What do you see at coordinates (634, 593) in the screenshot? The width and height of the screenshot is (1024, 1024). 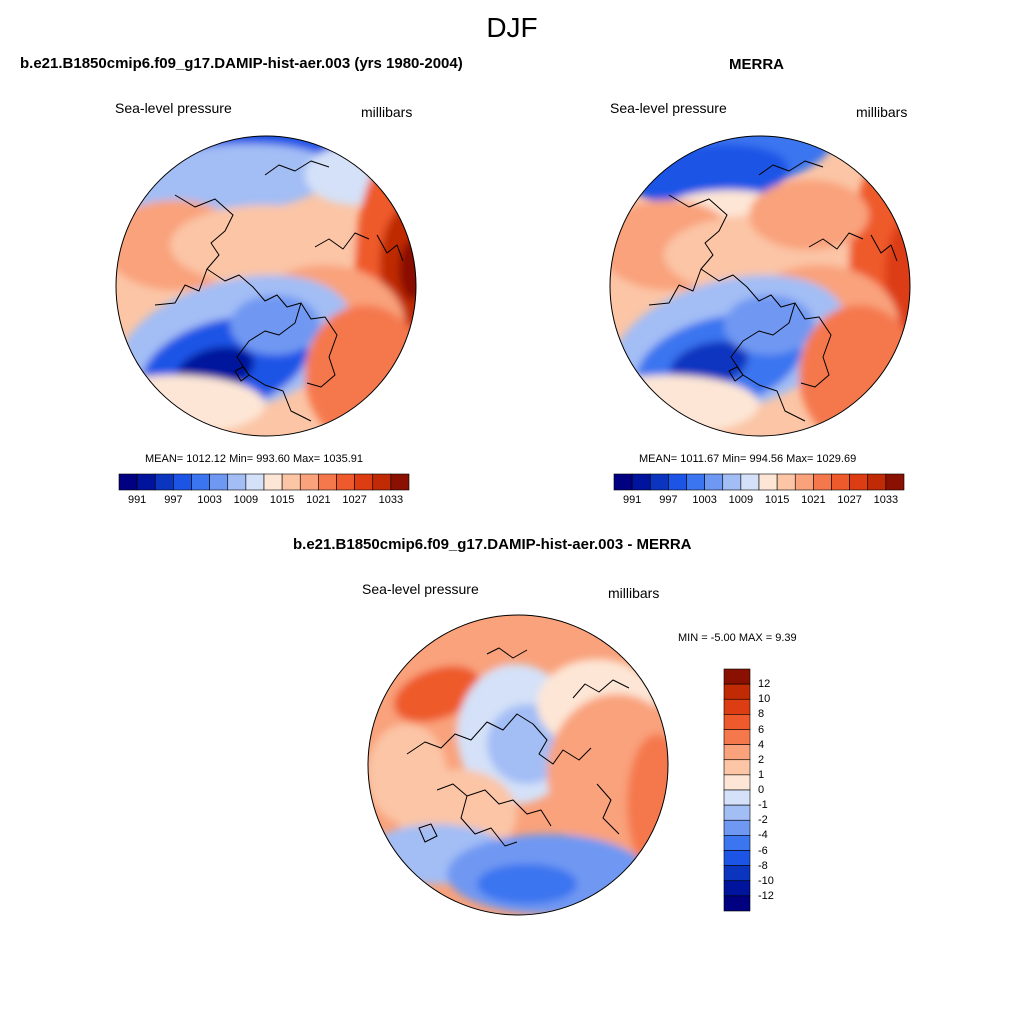 I see `diff-units-label: millibars` at bounding box center [634, 593].